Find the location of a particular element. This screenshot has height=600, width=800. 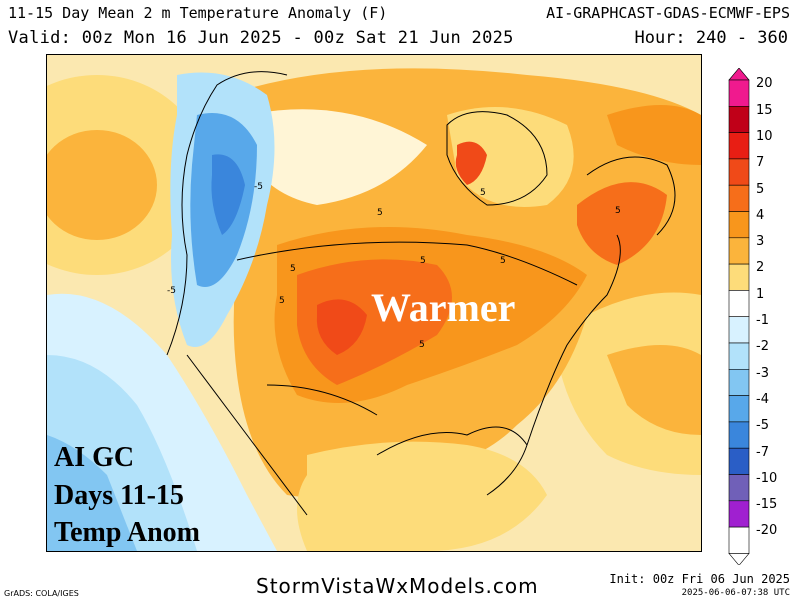

legend-colorbar is located at coordinates (739, 316).